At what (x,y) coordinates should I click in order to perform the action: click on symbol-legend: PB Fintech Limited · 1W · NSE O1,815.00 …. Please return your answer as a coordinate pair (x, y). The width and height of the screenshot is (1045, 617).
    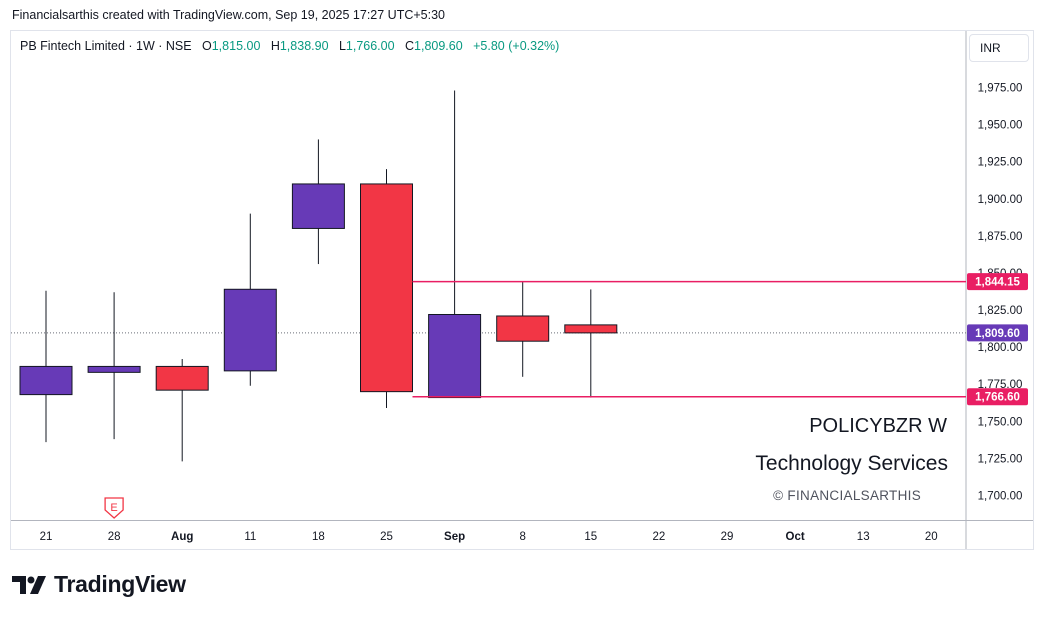
    Looking at the image, I should click on (289, 46).